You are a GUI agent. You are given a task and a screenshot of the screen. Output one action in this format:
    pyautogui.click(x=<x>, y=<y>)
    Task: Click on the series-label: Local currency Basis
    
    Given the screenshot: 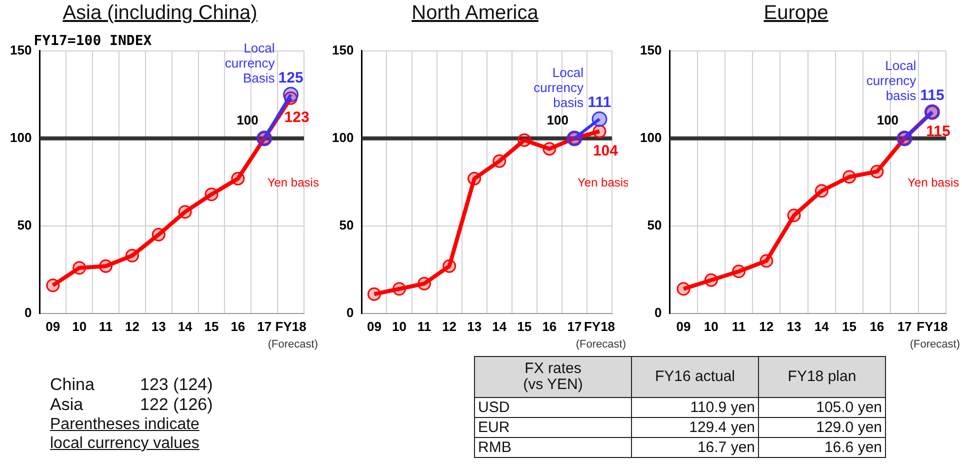 What is the action you would take?
    pyautogui.click(x=250, y=63)
    